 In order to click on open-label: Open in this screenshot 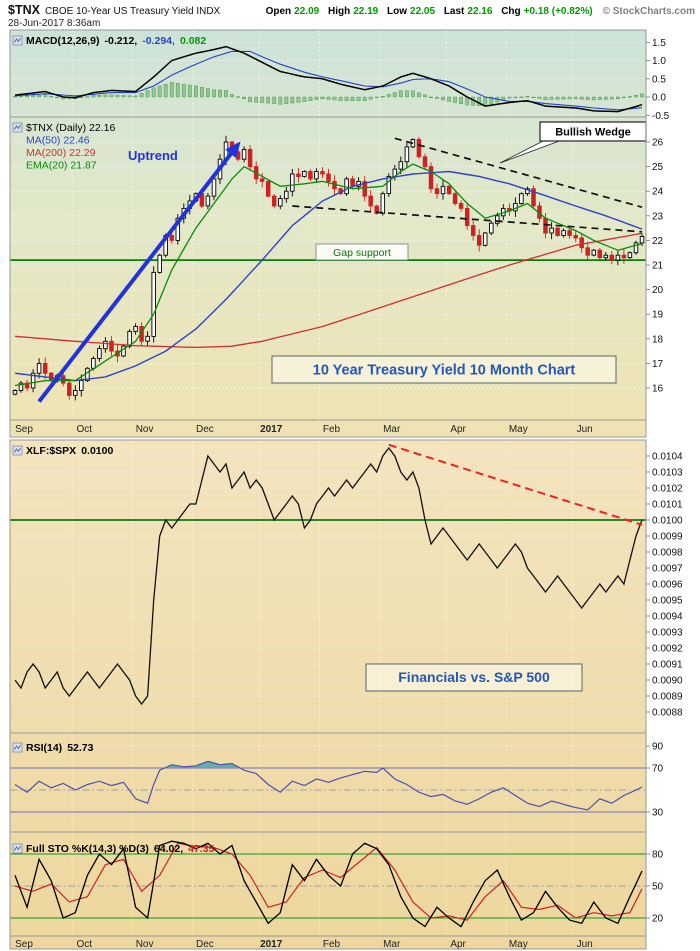, I will do `click(278, 11)`.